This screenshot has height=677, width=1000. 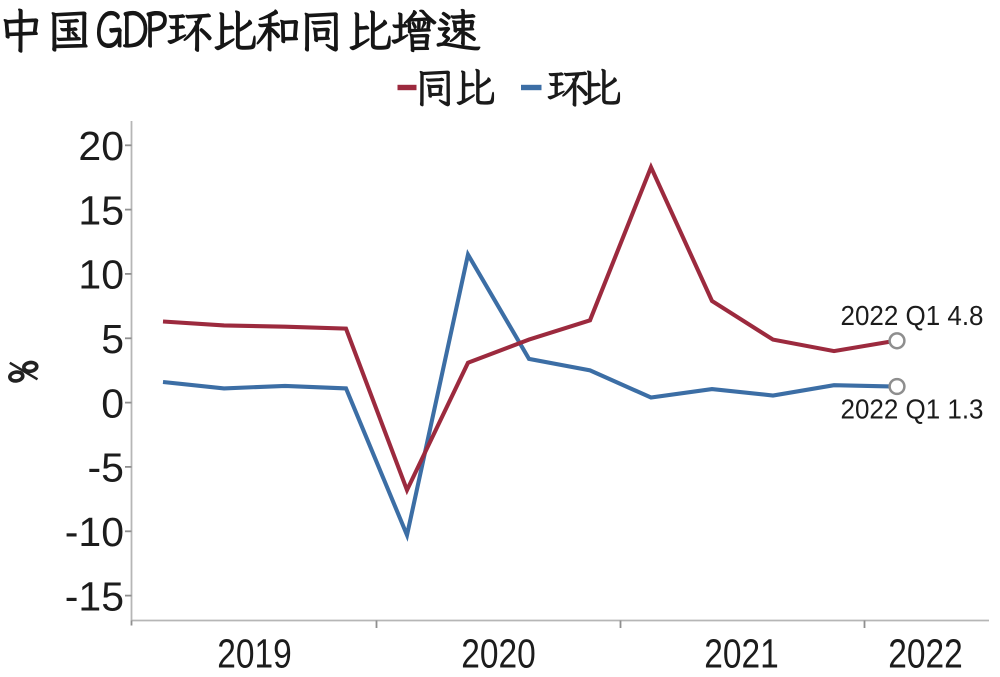 I want to click on svg-text: 2021, so click(x=741, y=654).